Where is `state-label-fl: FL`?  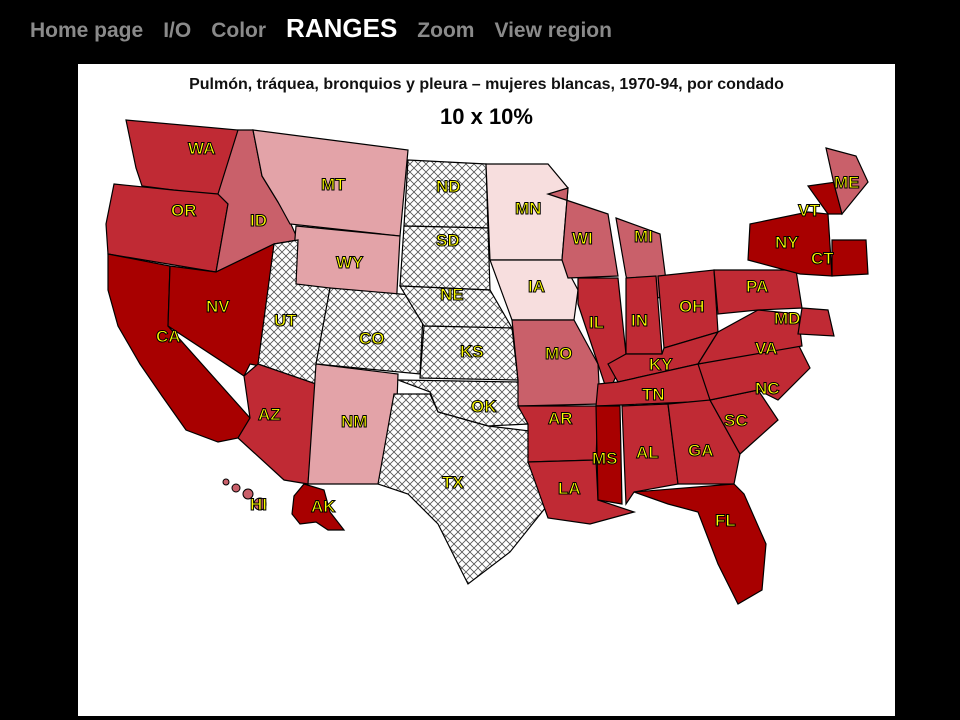
state-label-fl: FL is located at coordinates (725, 520).